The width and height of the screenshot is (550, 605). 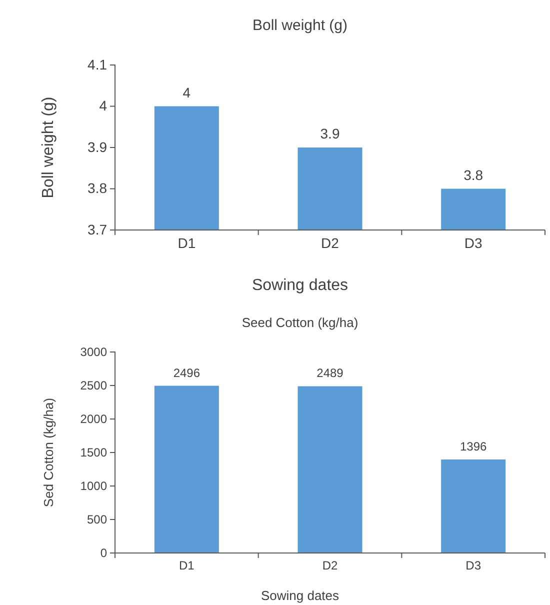 What do you see at coordinates (474, 446) in the screenshot?
I see `data-label: 1396` at bounding box center [474, 446].